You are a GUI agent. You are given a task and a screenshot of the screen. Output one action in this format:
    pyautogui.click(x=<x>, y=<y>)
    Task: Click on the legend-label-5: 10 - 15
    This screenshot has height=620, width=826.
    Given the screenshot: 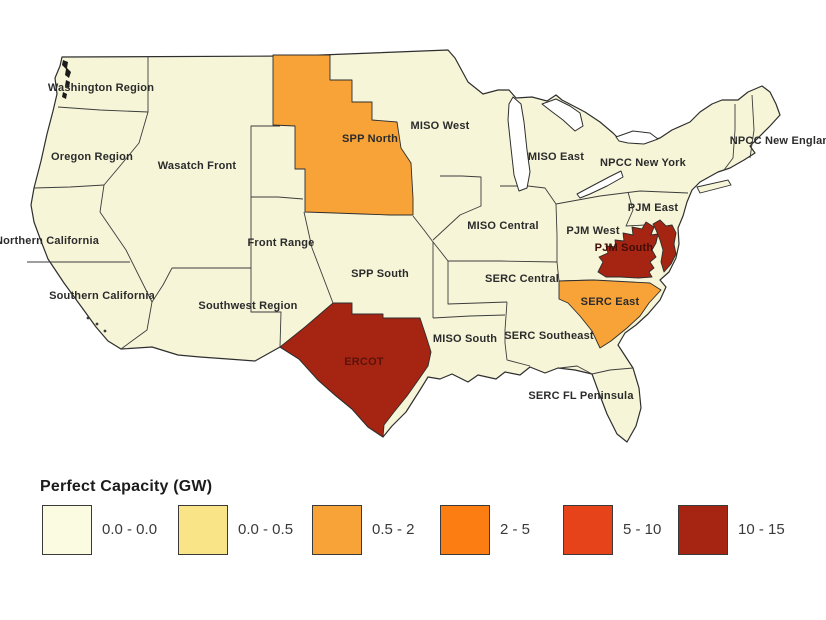 What is the action you would take?
    pyautogui.click(x=761, y=529)
    